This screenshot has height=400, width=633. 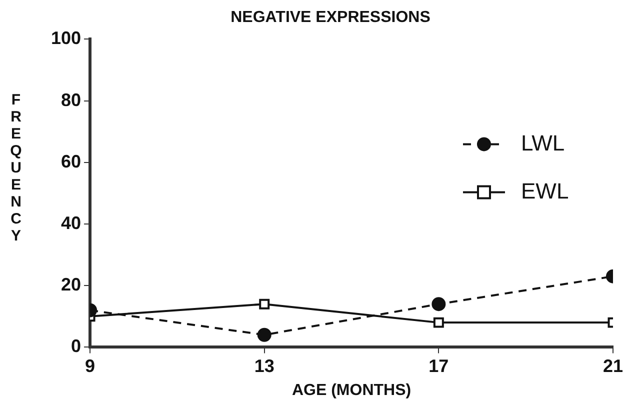 I want to click on x-tick-label: 21, so click(x=613, y=366).